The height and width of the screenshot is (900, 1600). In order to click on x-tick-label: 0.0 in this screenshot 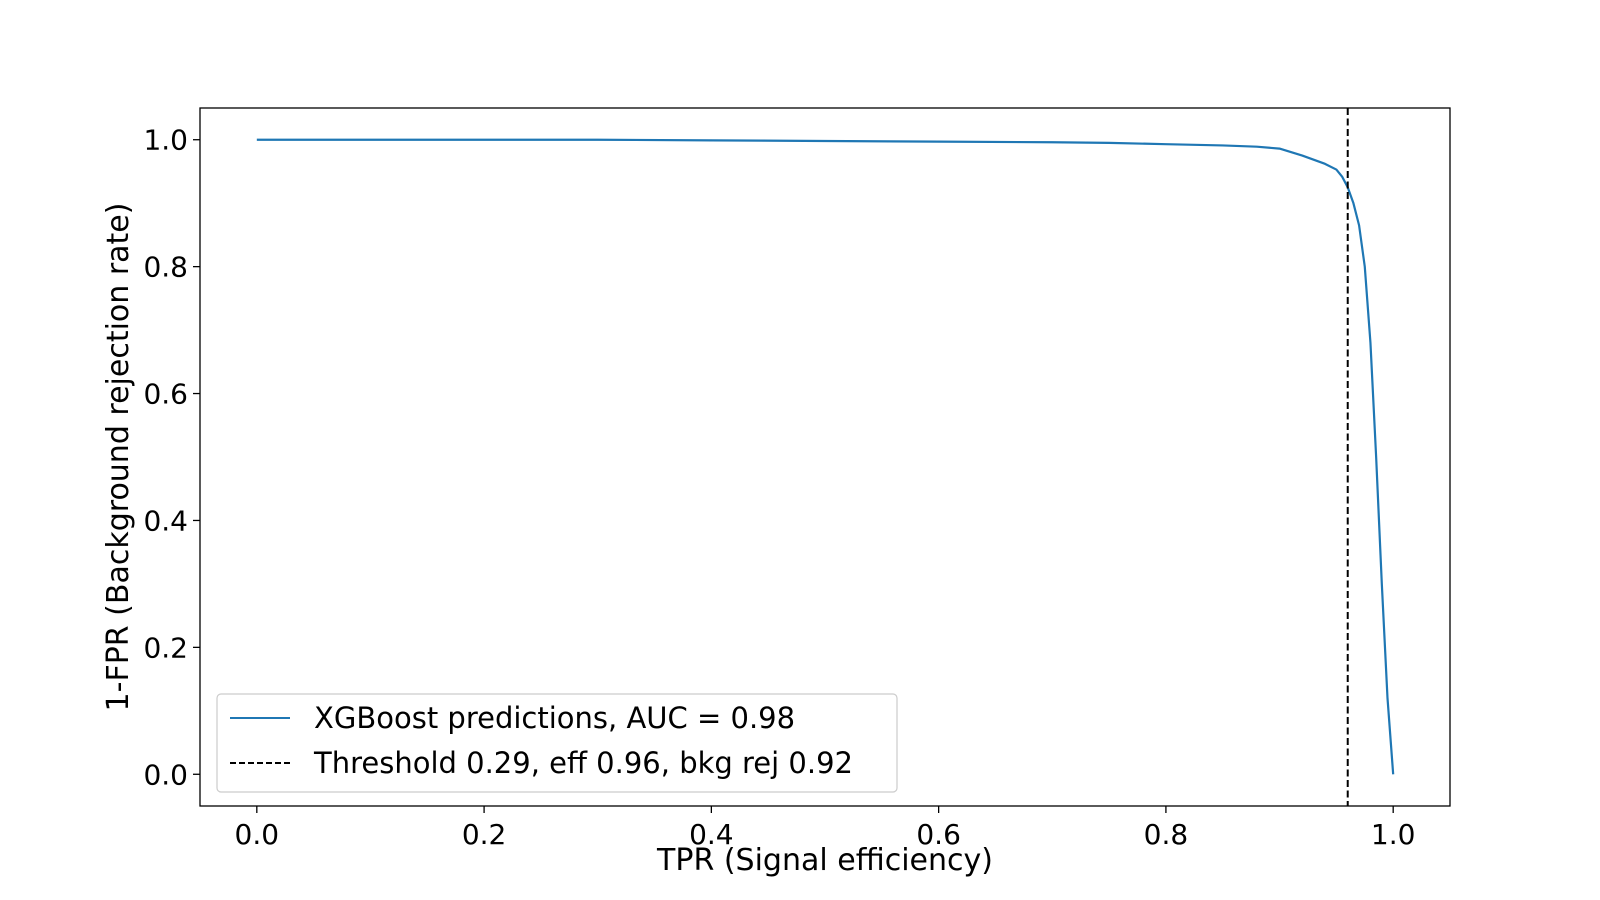, I will do `click(257, 834)`.